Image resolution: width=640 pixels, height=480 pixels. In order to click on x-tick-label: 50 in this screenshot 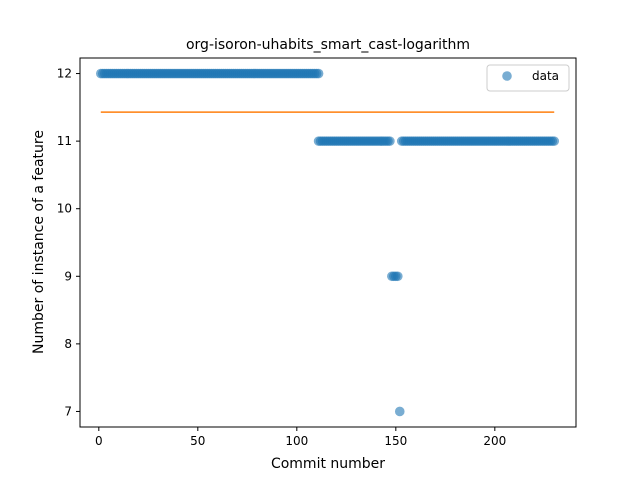, I will do `click(197, 441)`.